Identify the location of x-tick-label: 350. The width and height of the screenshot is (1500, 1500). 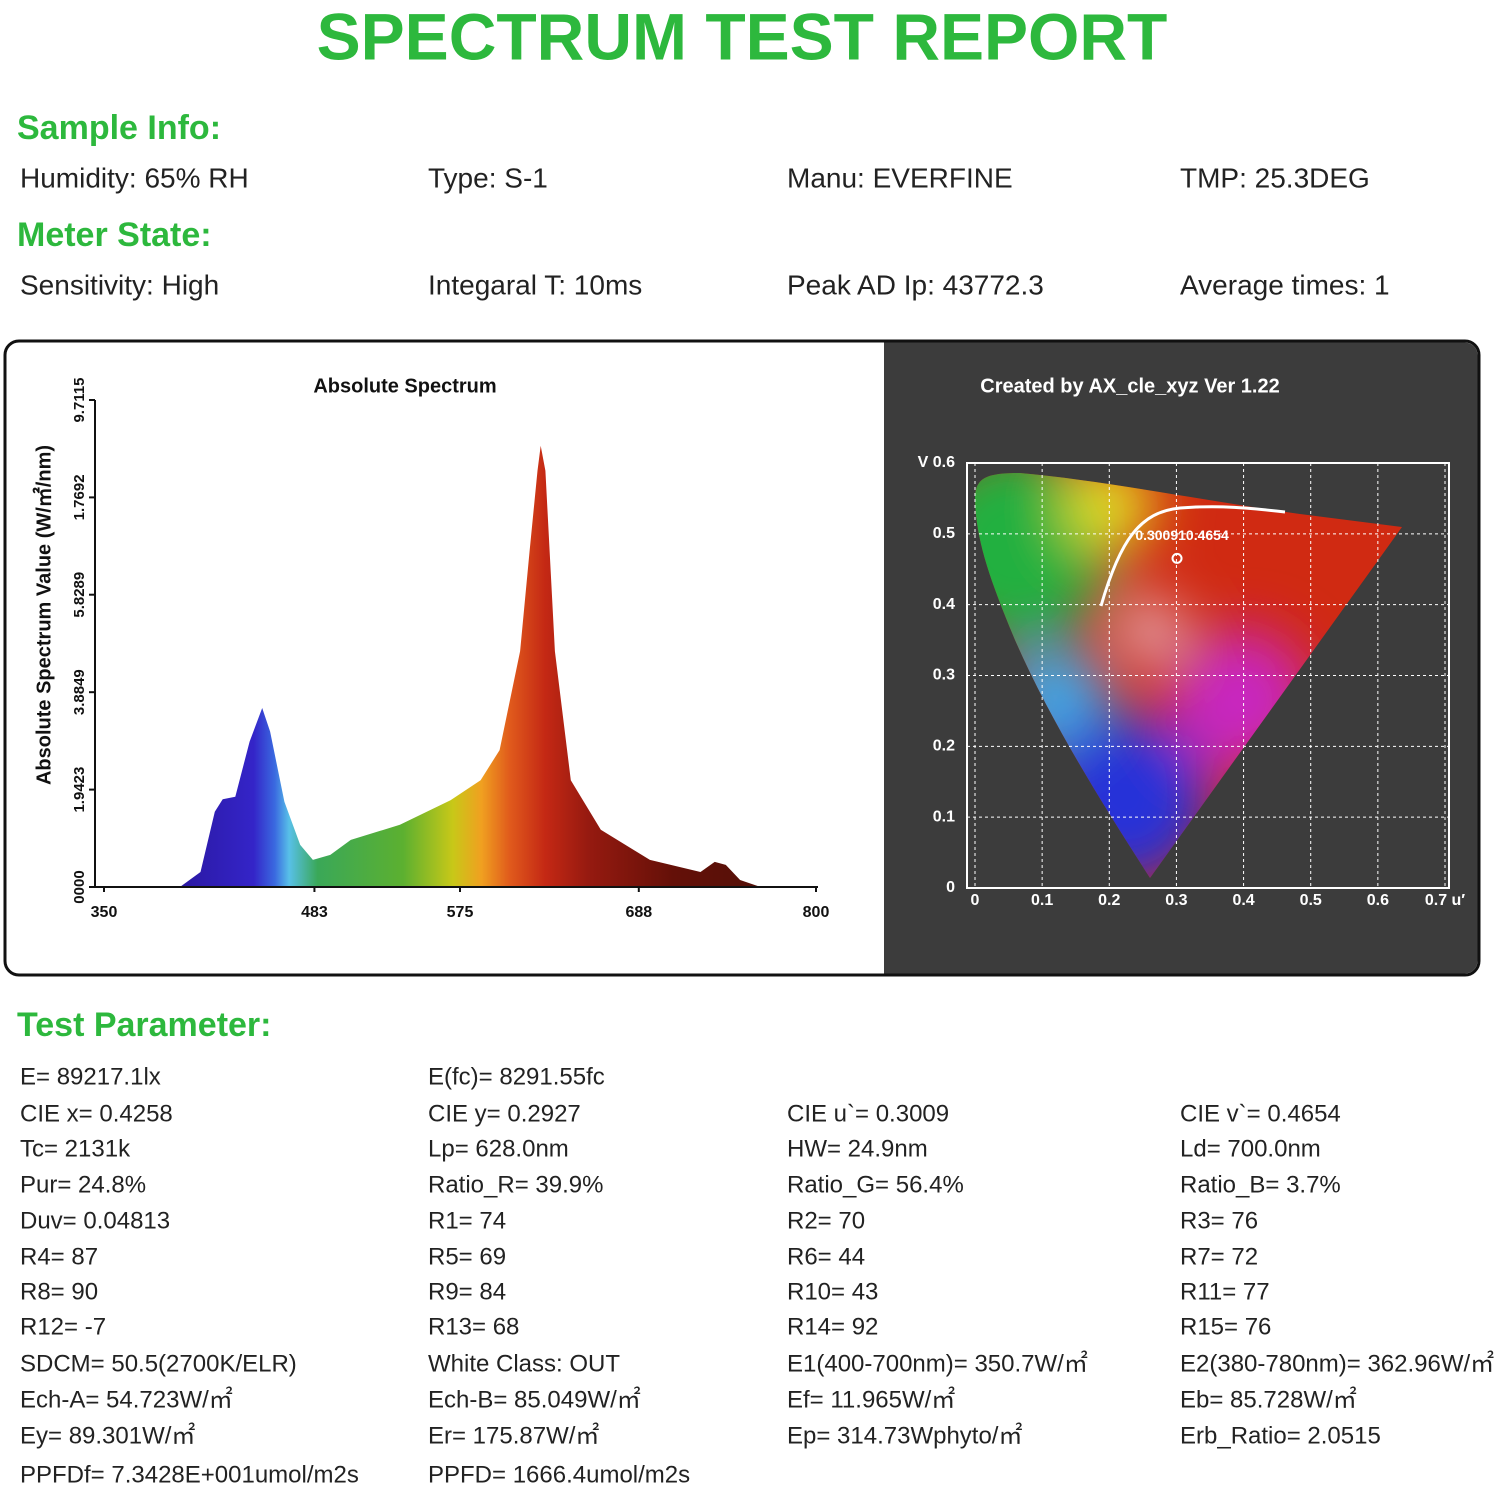
(104, 912).